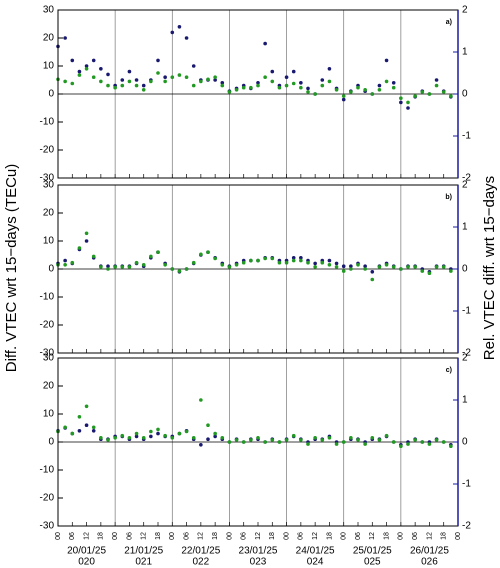  I want to click on y-tick-label: 30, so click(49, 10).